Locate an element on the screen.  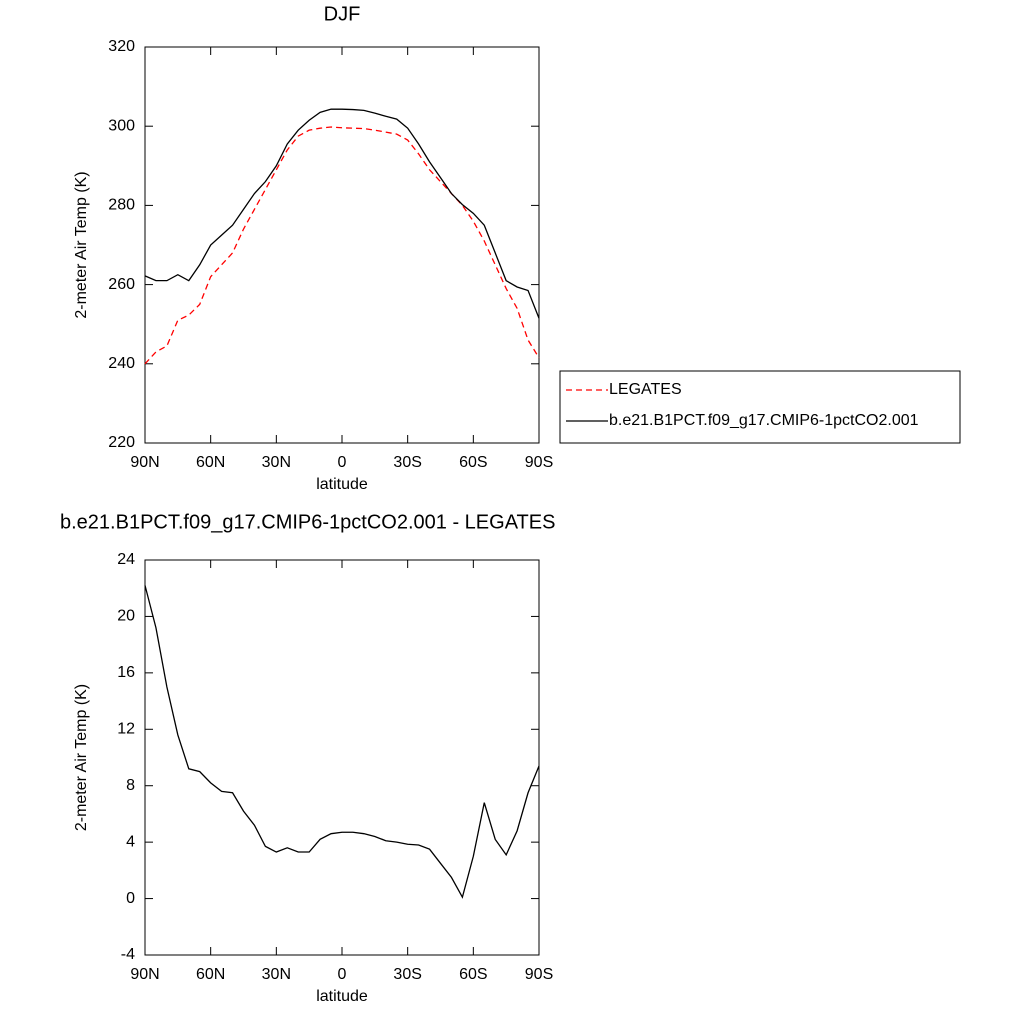
y-tick-label: 240 is located at coordinates (121, 363).